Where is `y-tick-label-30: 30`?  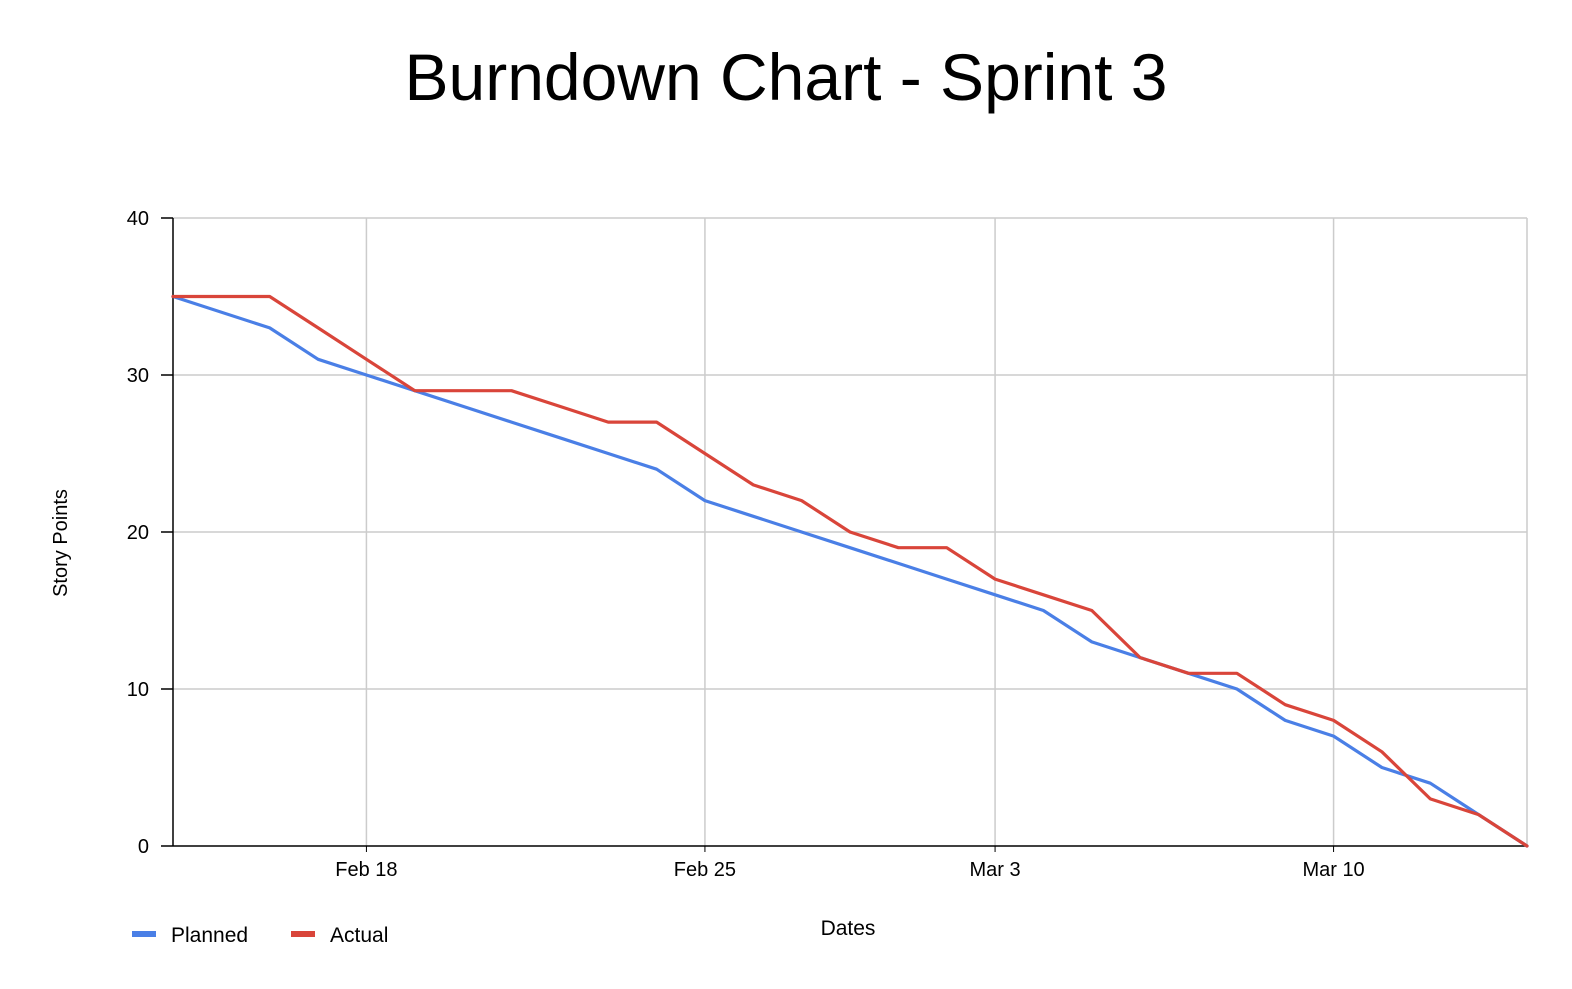 y-tick-label-30: 30 is located at coordinates (138, 376).